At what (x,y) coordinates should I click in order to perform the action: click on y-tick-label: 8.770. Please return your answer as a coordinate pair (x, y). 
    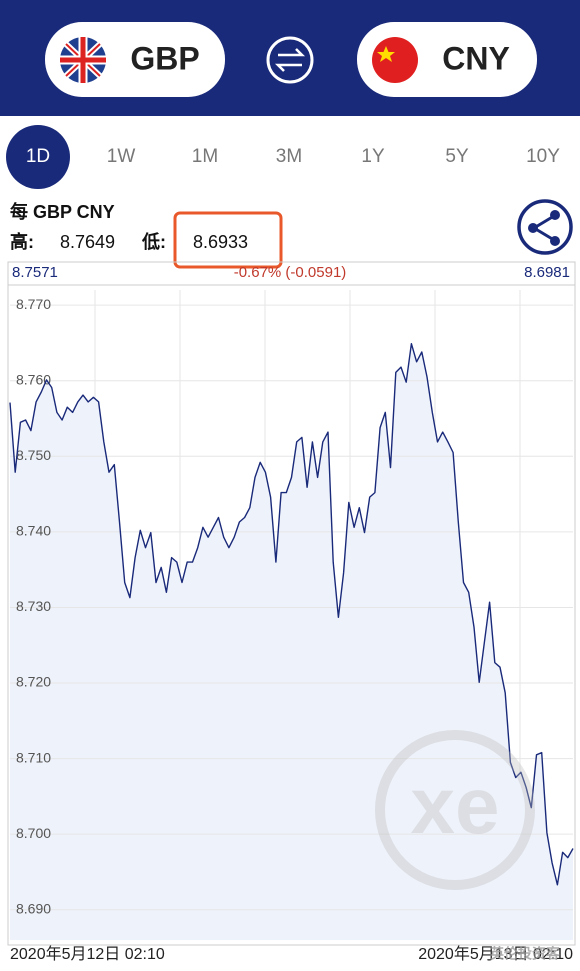
    Looking at the image, I should click on (33, 304).